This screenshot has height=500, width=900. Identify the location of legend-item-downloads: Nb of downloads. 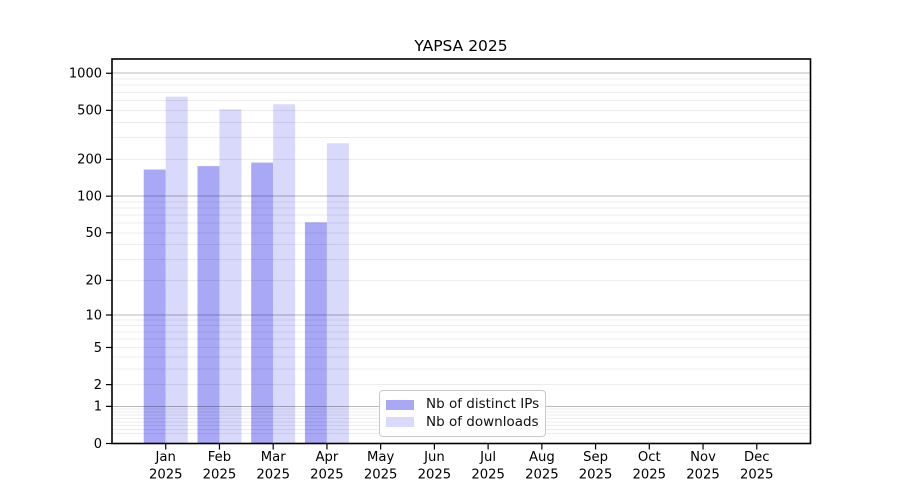
(462, 421).